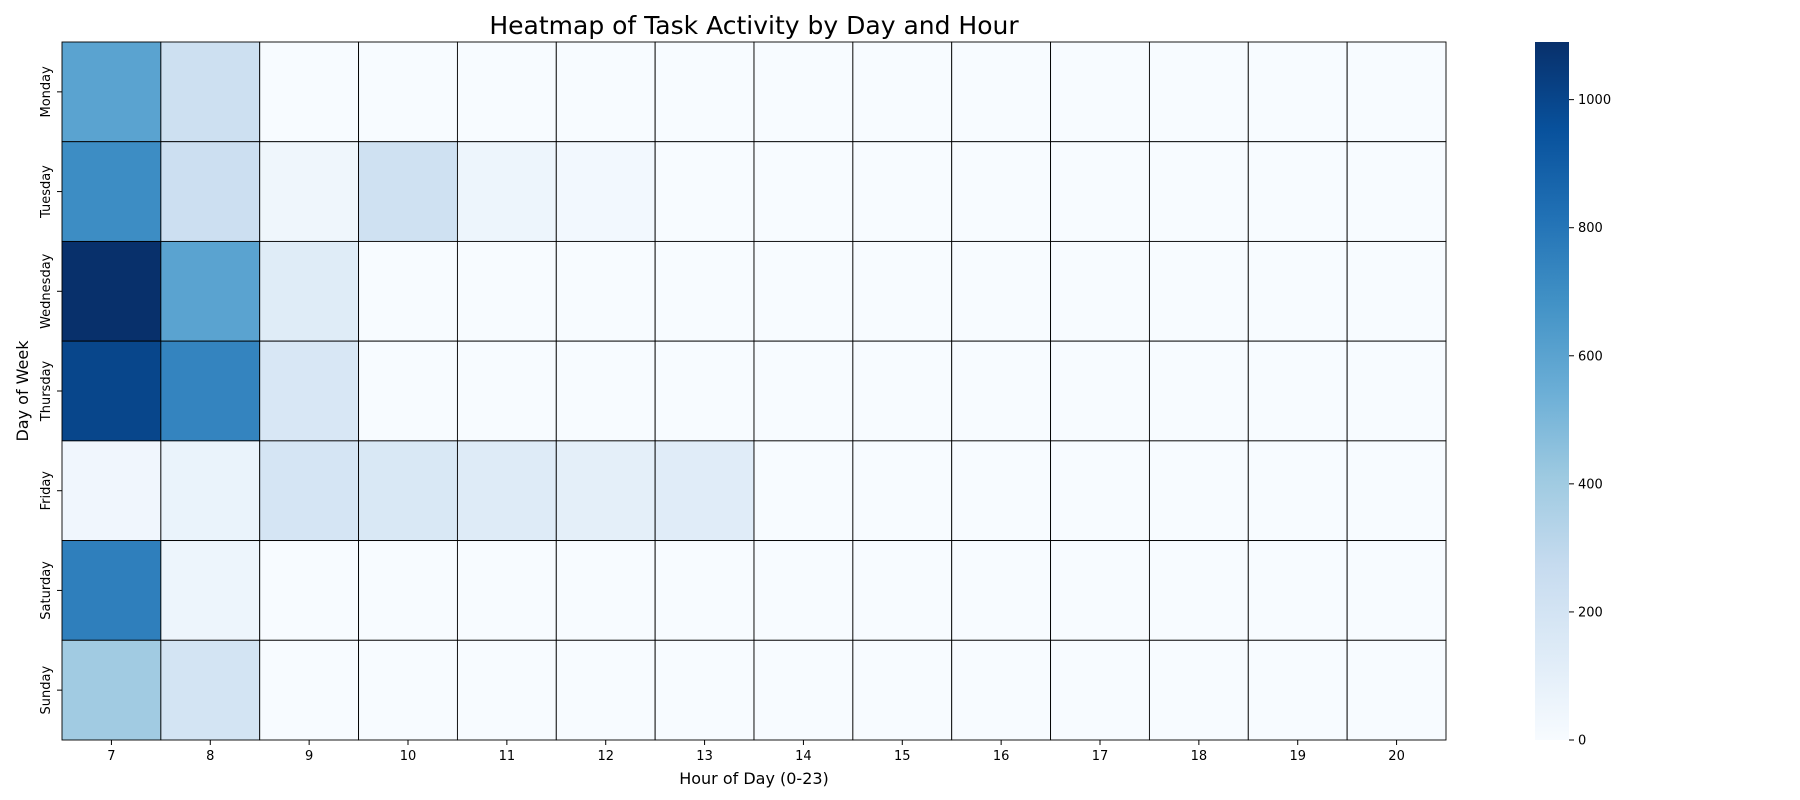  I want to click on colorbar-tick-label: 1000, so click(1594, 100).